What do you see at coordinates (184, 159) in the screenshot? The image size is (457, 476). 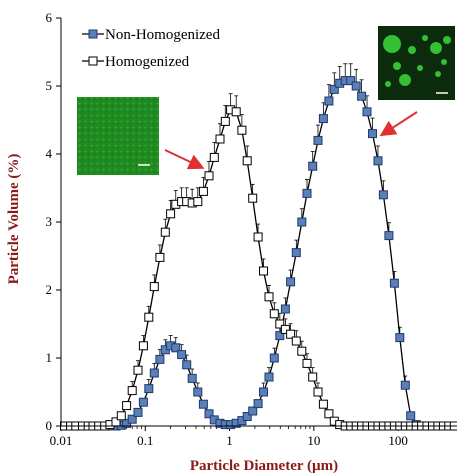 I see `arrow-to-homogenized-curve` at bounding box center [184, 159].